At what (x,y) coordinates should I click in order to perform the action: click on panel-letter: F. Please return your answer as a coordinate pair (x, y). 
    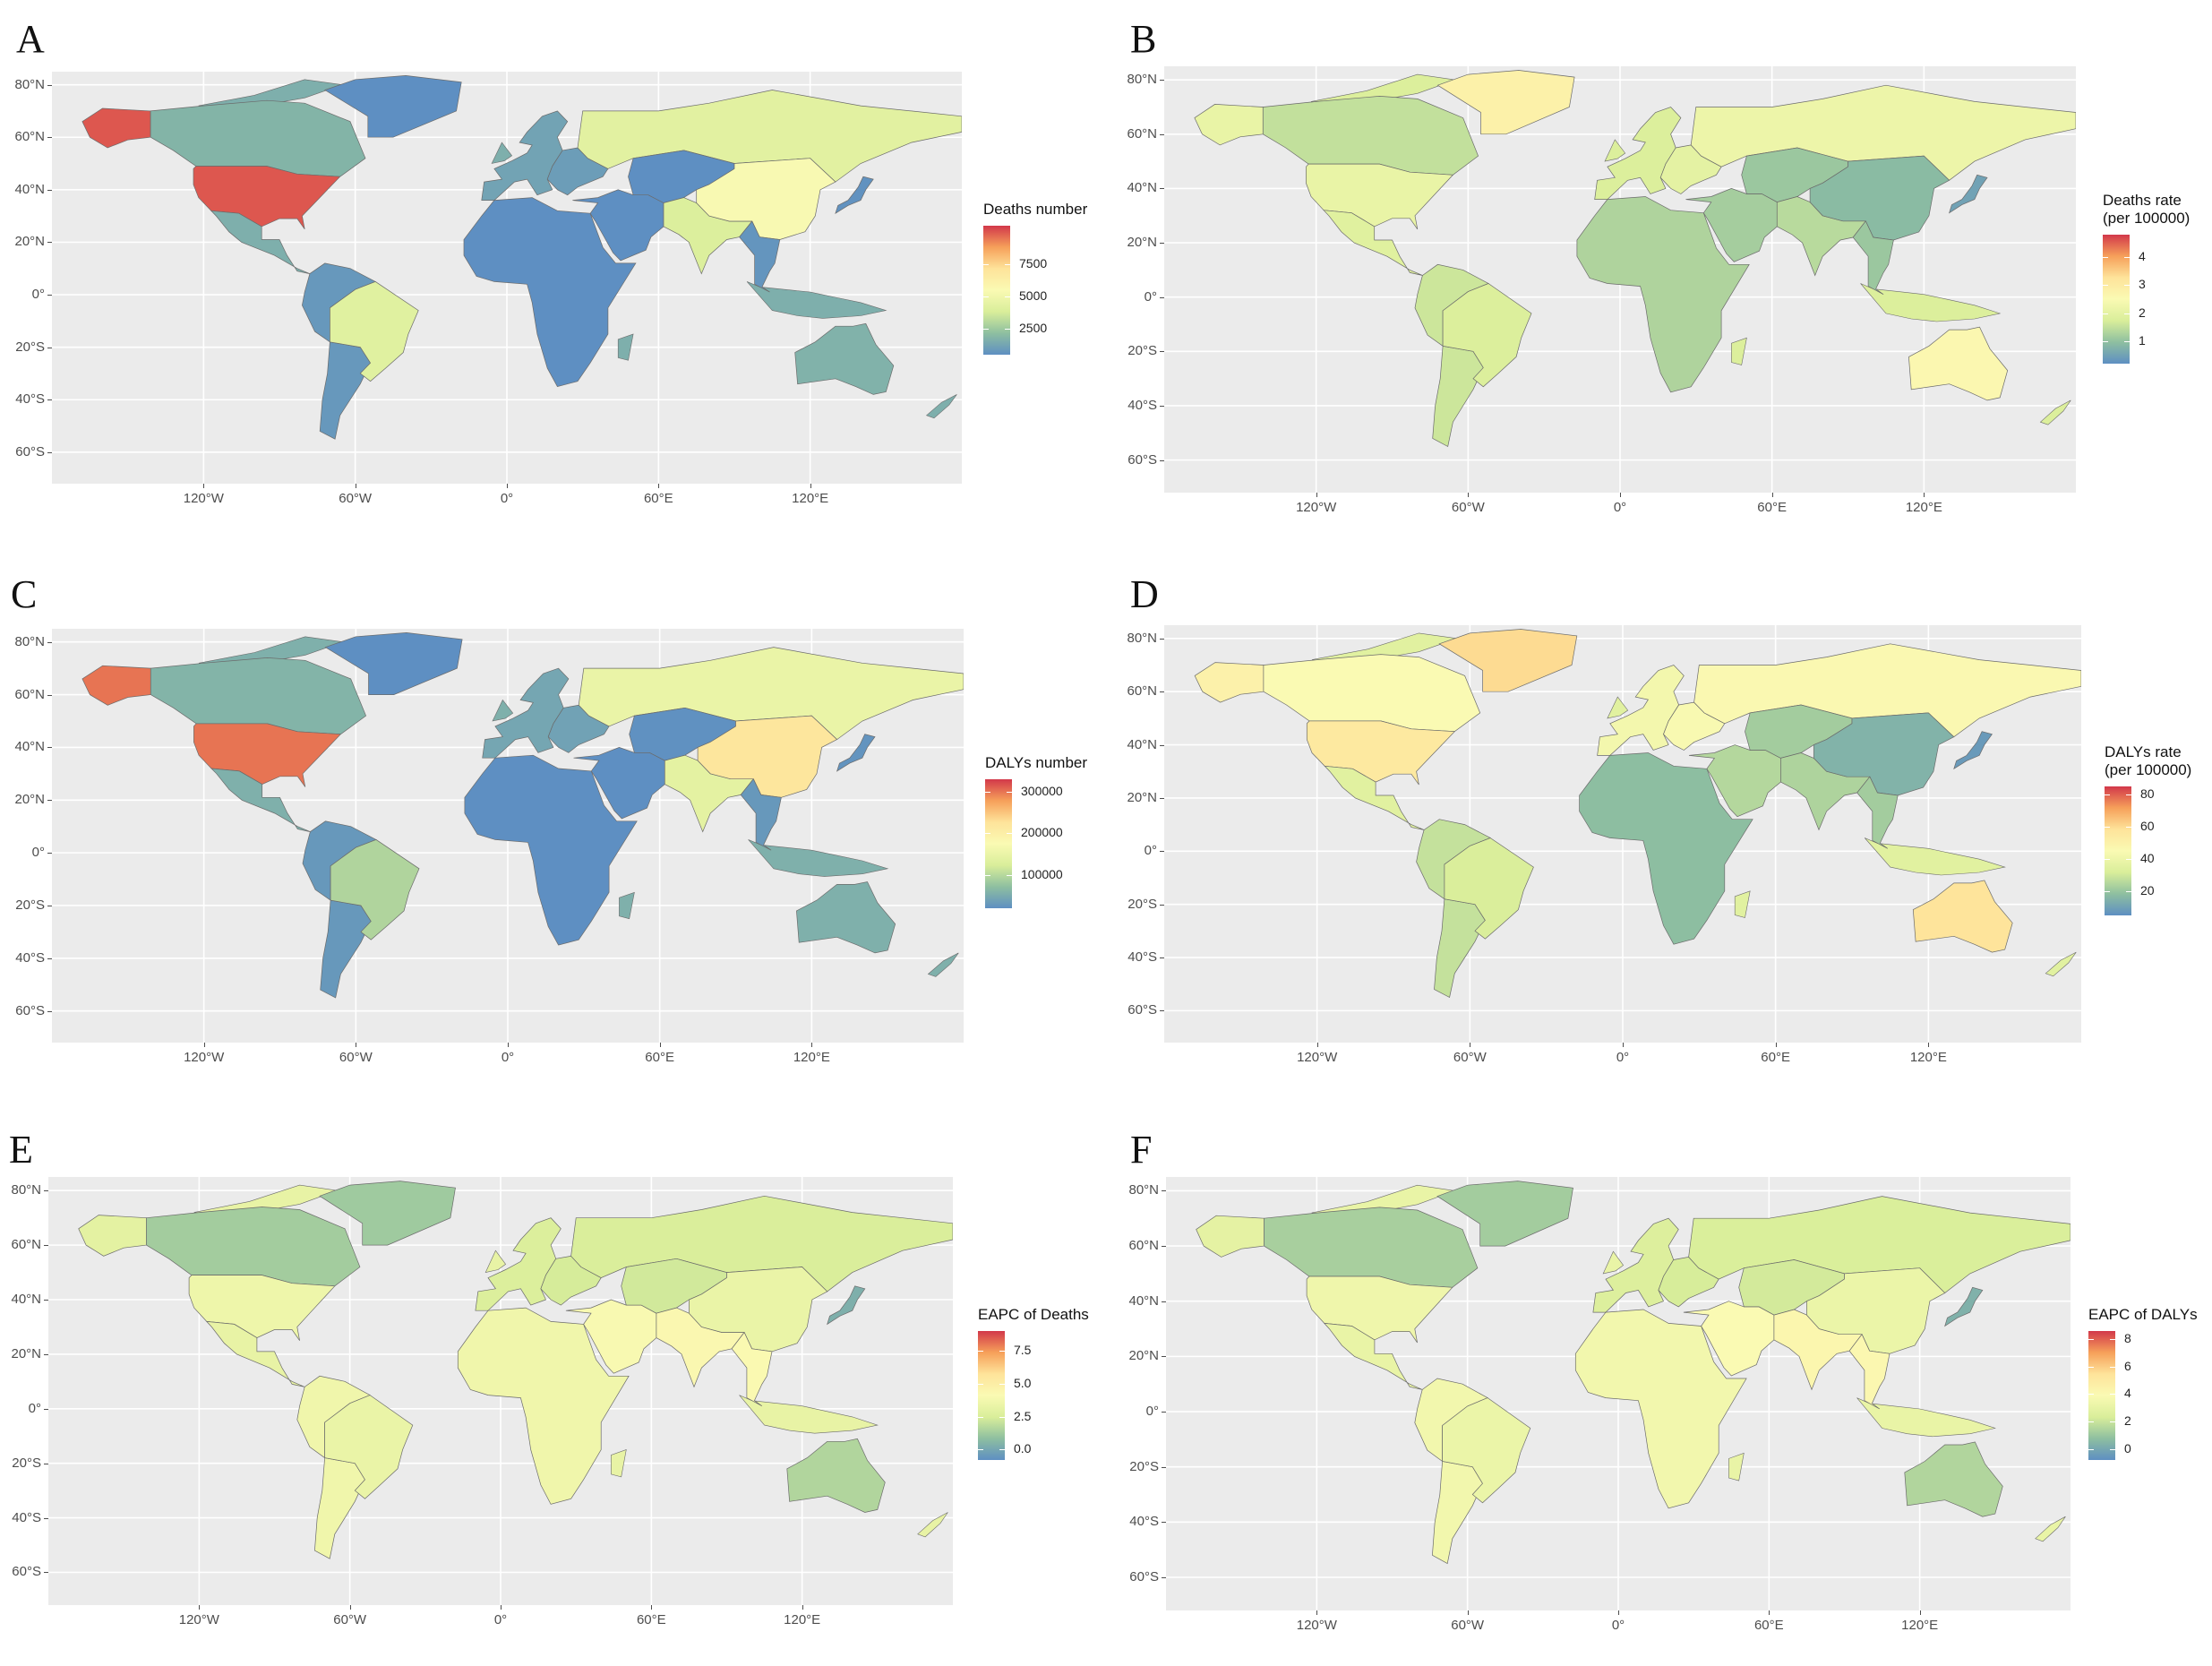
    Looking at the image, I should click on (1141, 1150).